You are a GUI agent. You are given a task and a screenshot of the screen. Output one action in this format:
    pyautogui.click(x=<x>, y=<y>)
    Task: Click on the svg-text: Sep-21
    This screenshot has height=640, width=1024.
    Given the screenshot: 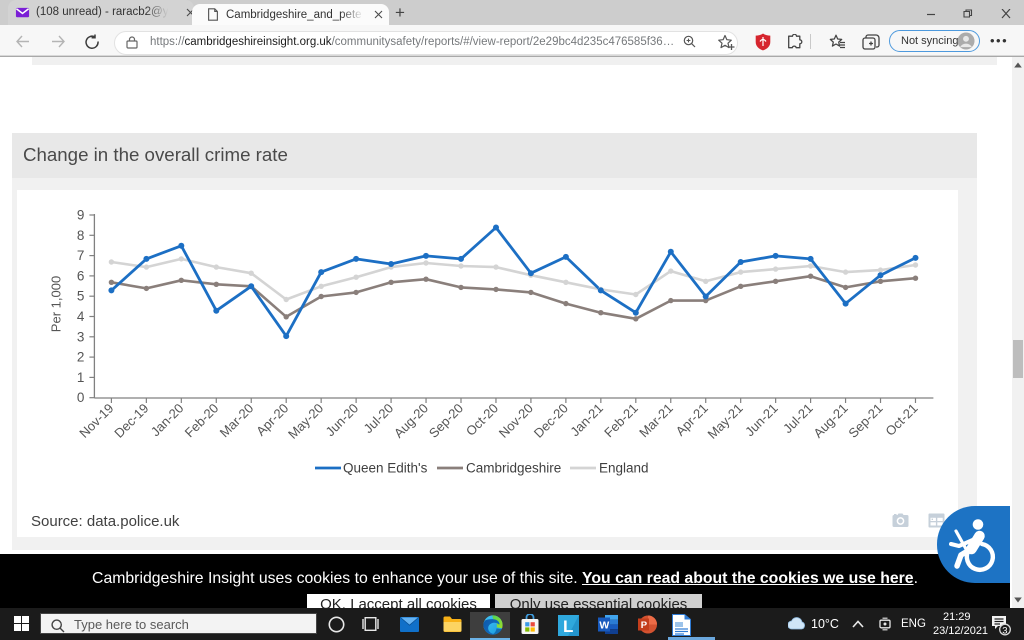 What is the action you would take?
    pyautogui.click(x=865, y=421)
    